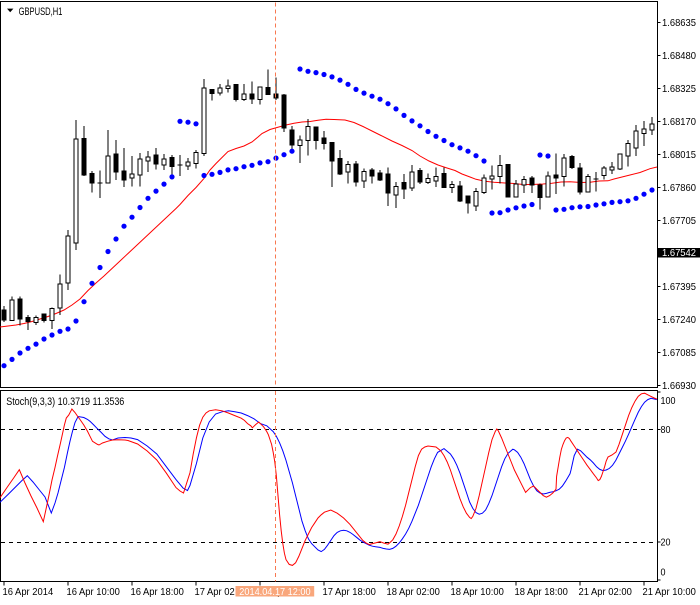 This screenshot has height=605, width=700. What do you see at coordinates (413, 592) in the screenshot?
I see `svg-text: 18 Apr 02:00` at bounding box center [413, 592].